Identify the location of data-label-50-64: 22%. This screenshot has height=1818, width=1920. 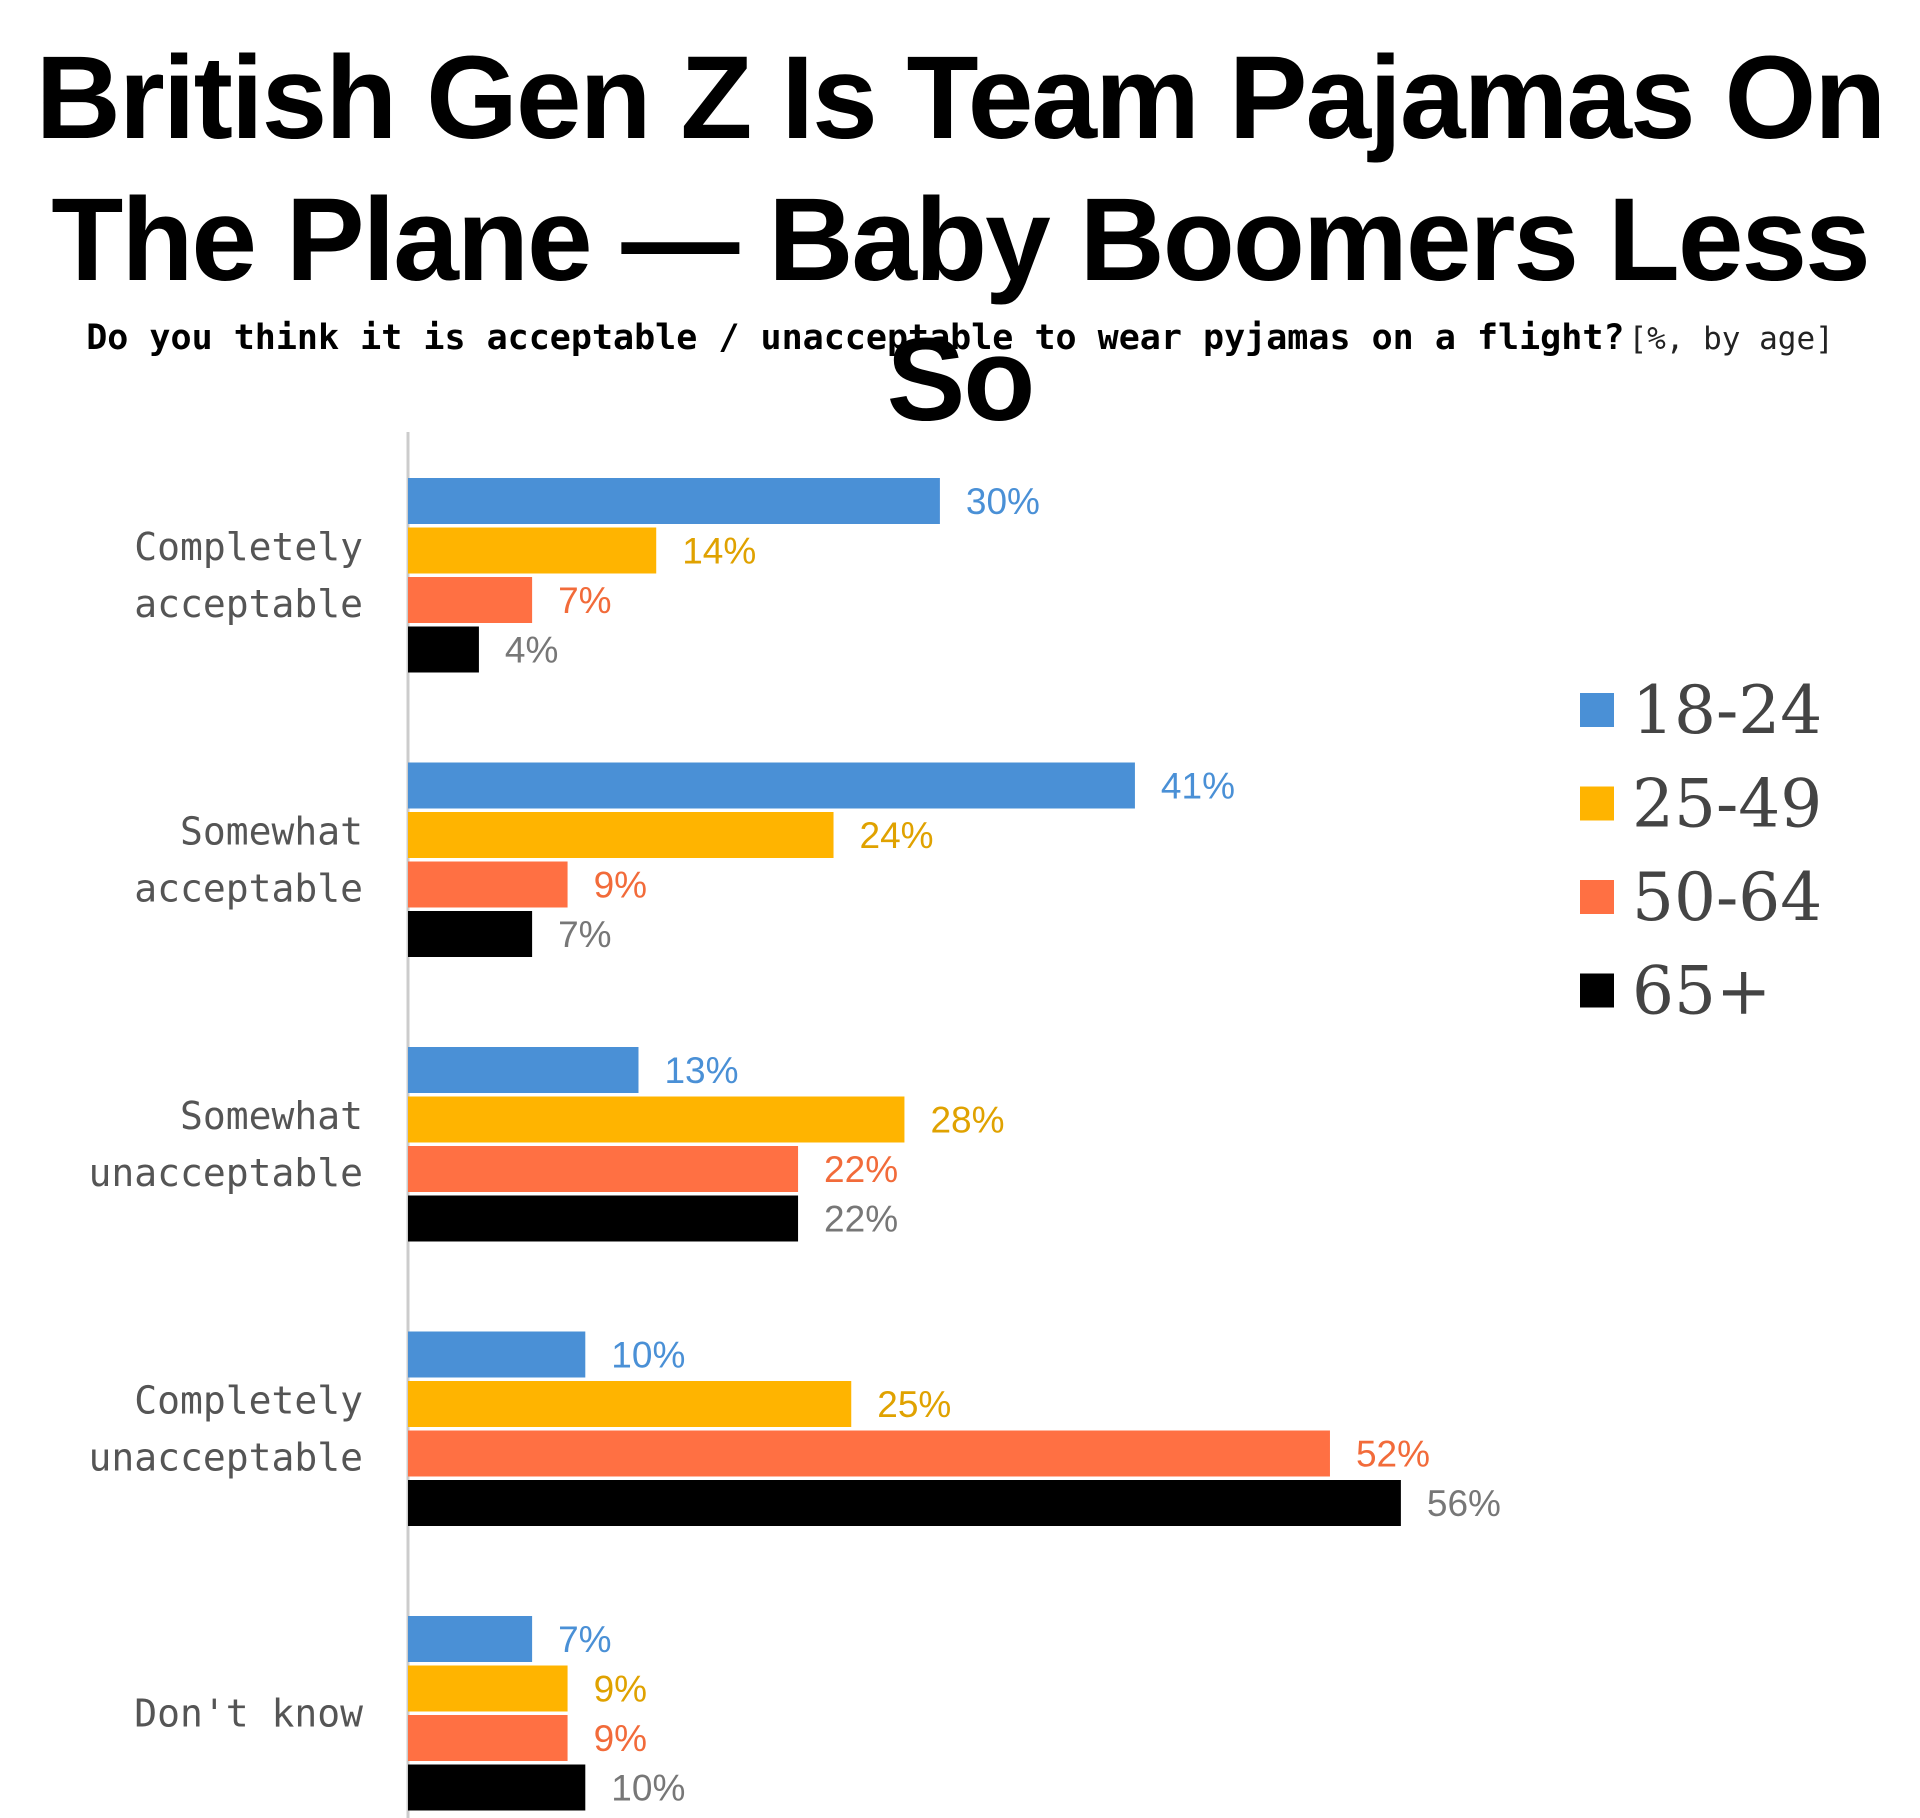
(861, 1169).